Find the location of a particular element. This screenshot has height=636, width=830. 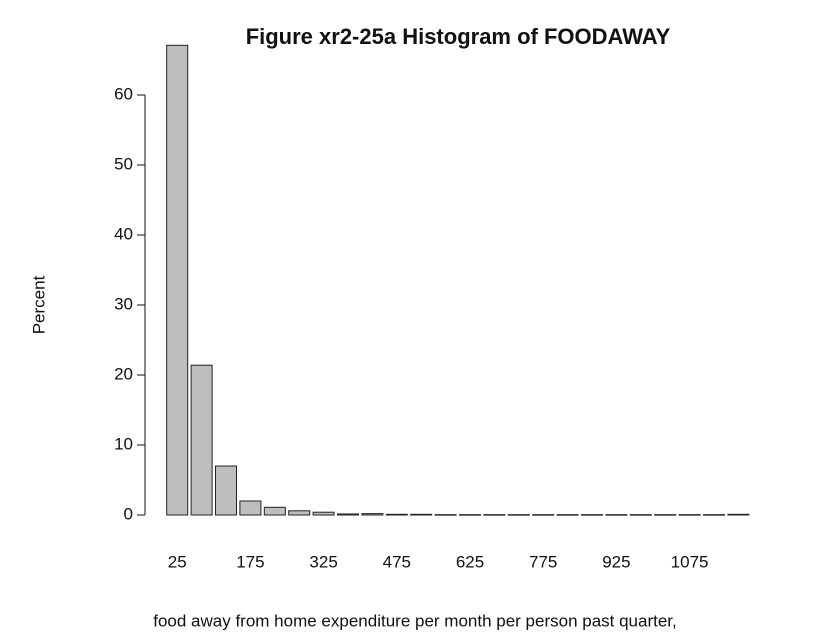

y-tick-label: 30 is located at coordinates (123, 303).